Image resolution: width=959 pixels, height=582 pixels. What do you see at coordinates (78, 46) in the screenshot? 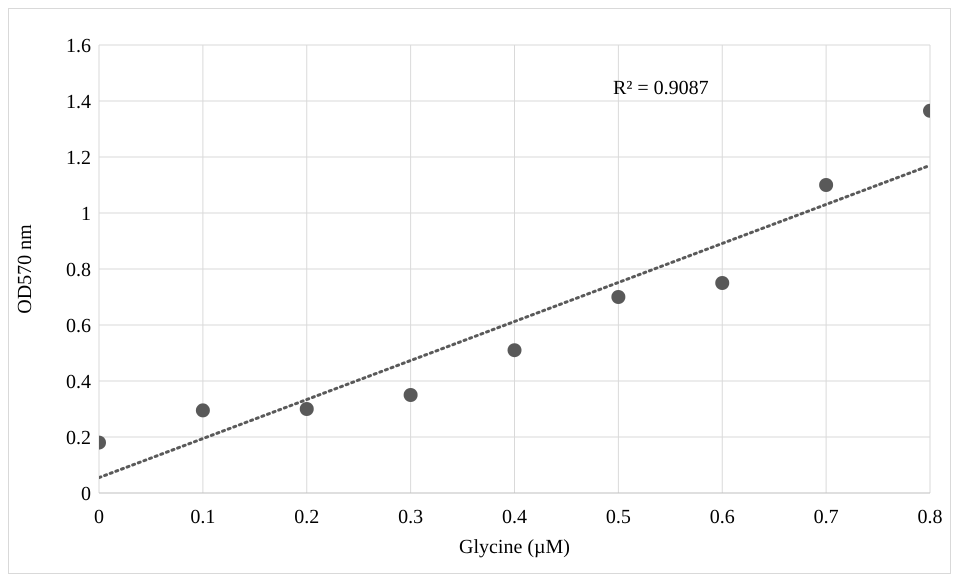
I see `y-tick-label: 1.6` at bounding box center [78, 46].